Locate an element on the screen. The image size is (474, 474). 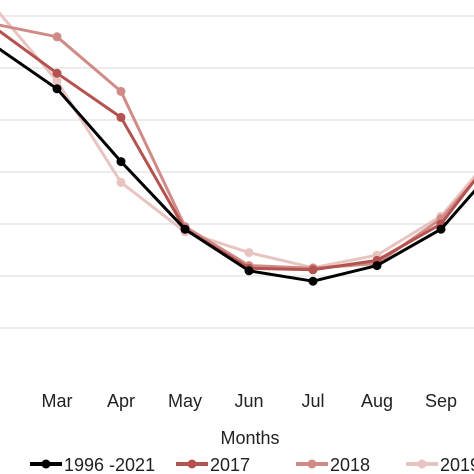
x-axis-title: Months is located at coordinates (249, 438).